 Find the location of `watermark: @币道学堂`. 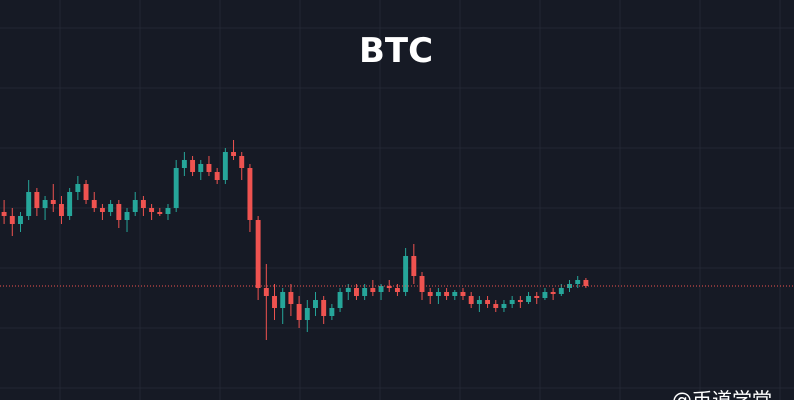

watermark: @币道学堂 is located at coordinates (722, 394).